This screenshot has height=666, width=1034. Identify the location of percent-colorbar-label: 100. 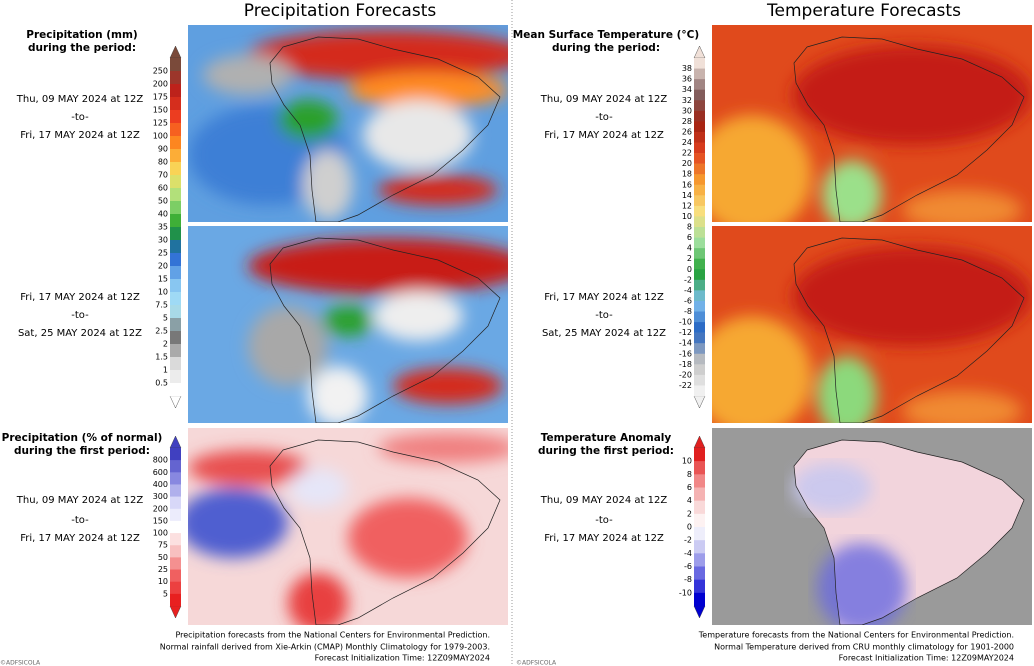
(160, 533).